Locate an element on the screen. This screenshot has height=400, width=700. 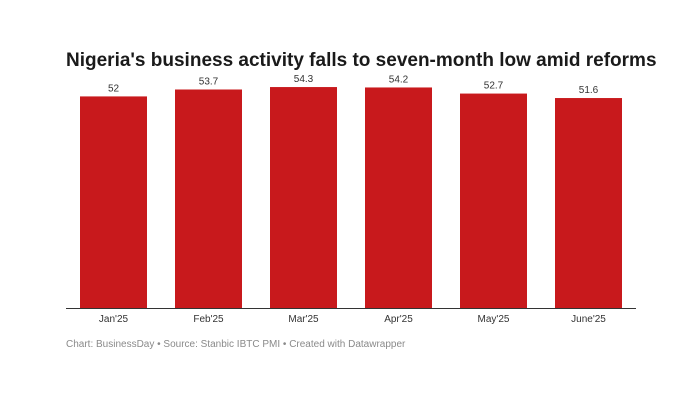
value-labels-group: 52 53.7 54.3 54.2 52.7 51.6 is located at coordinates (353, 85).